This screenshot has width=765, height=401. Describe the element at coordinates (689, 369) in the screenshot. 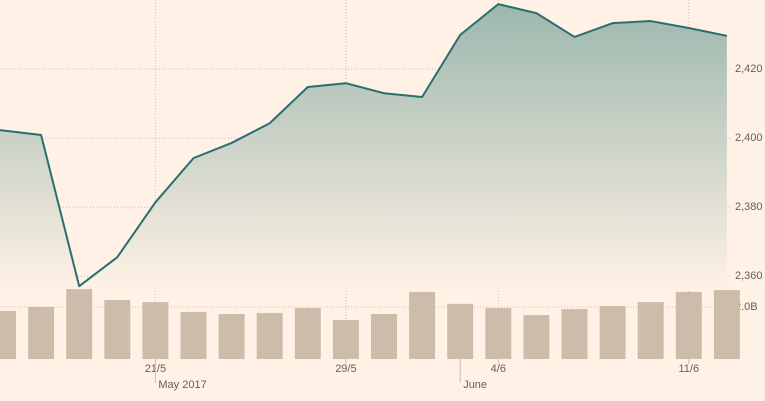

I see `x-tick-label: 11/6` at that location.